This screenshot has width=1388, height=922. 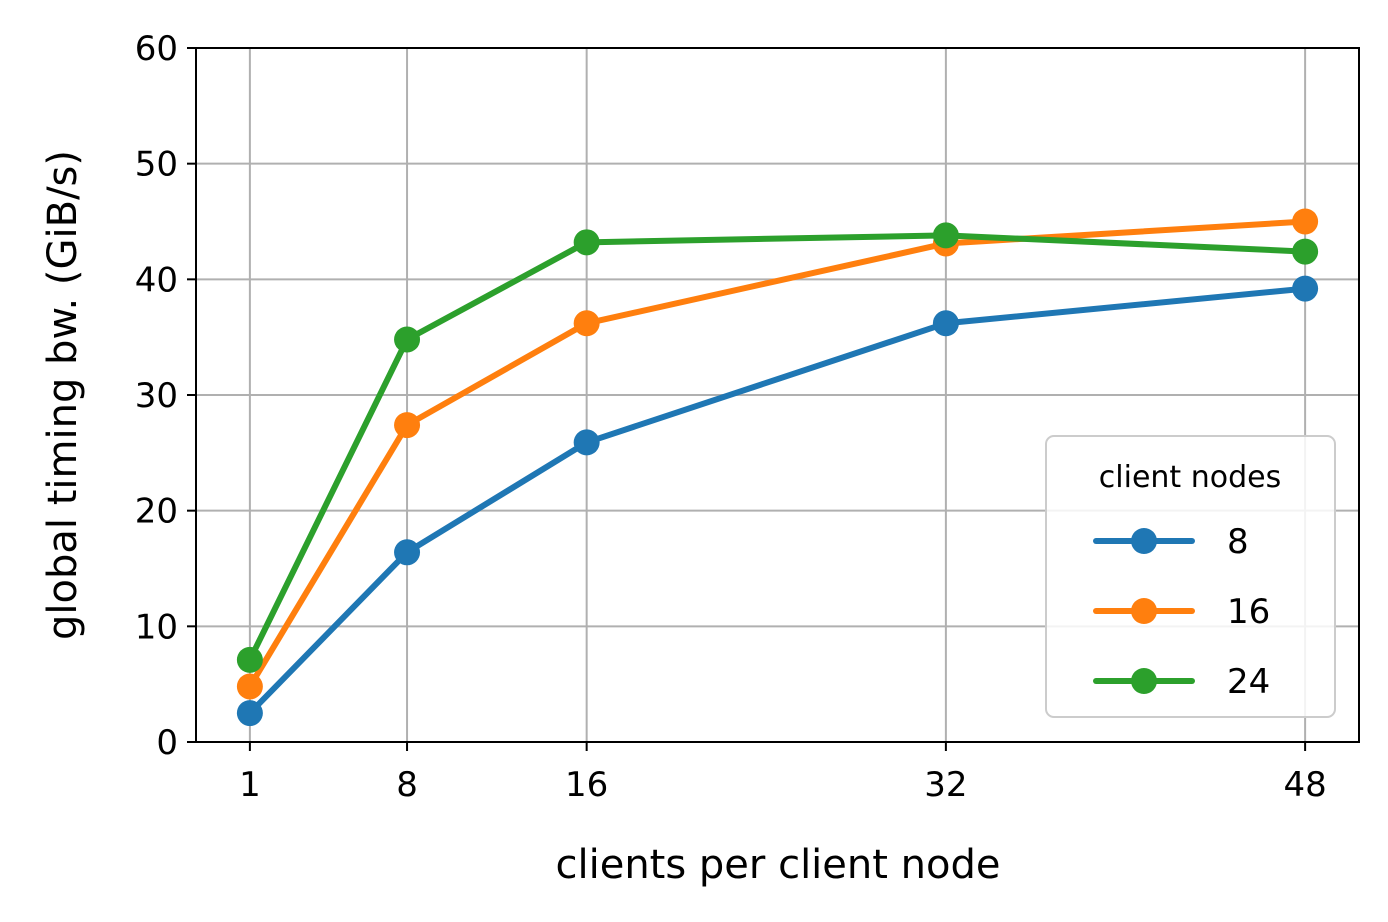 What do you see at coordinates (156, 627) in the screenshot?
I see `y-tick-label: 10` at bounding box center [156, 627].